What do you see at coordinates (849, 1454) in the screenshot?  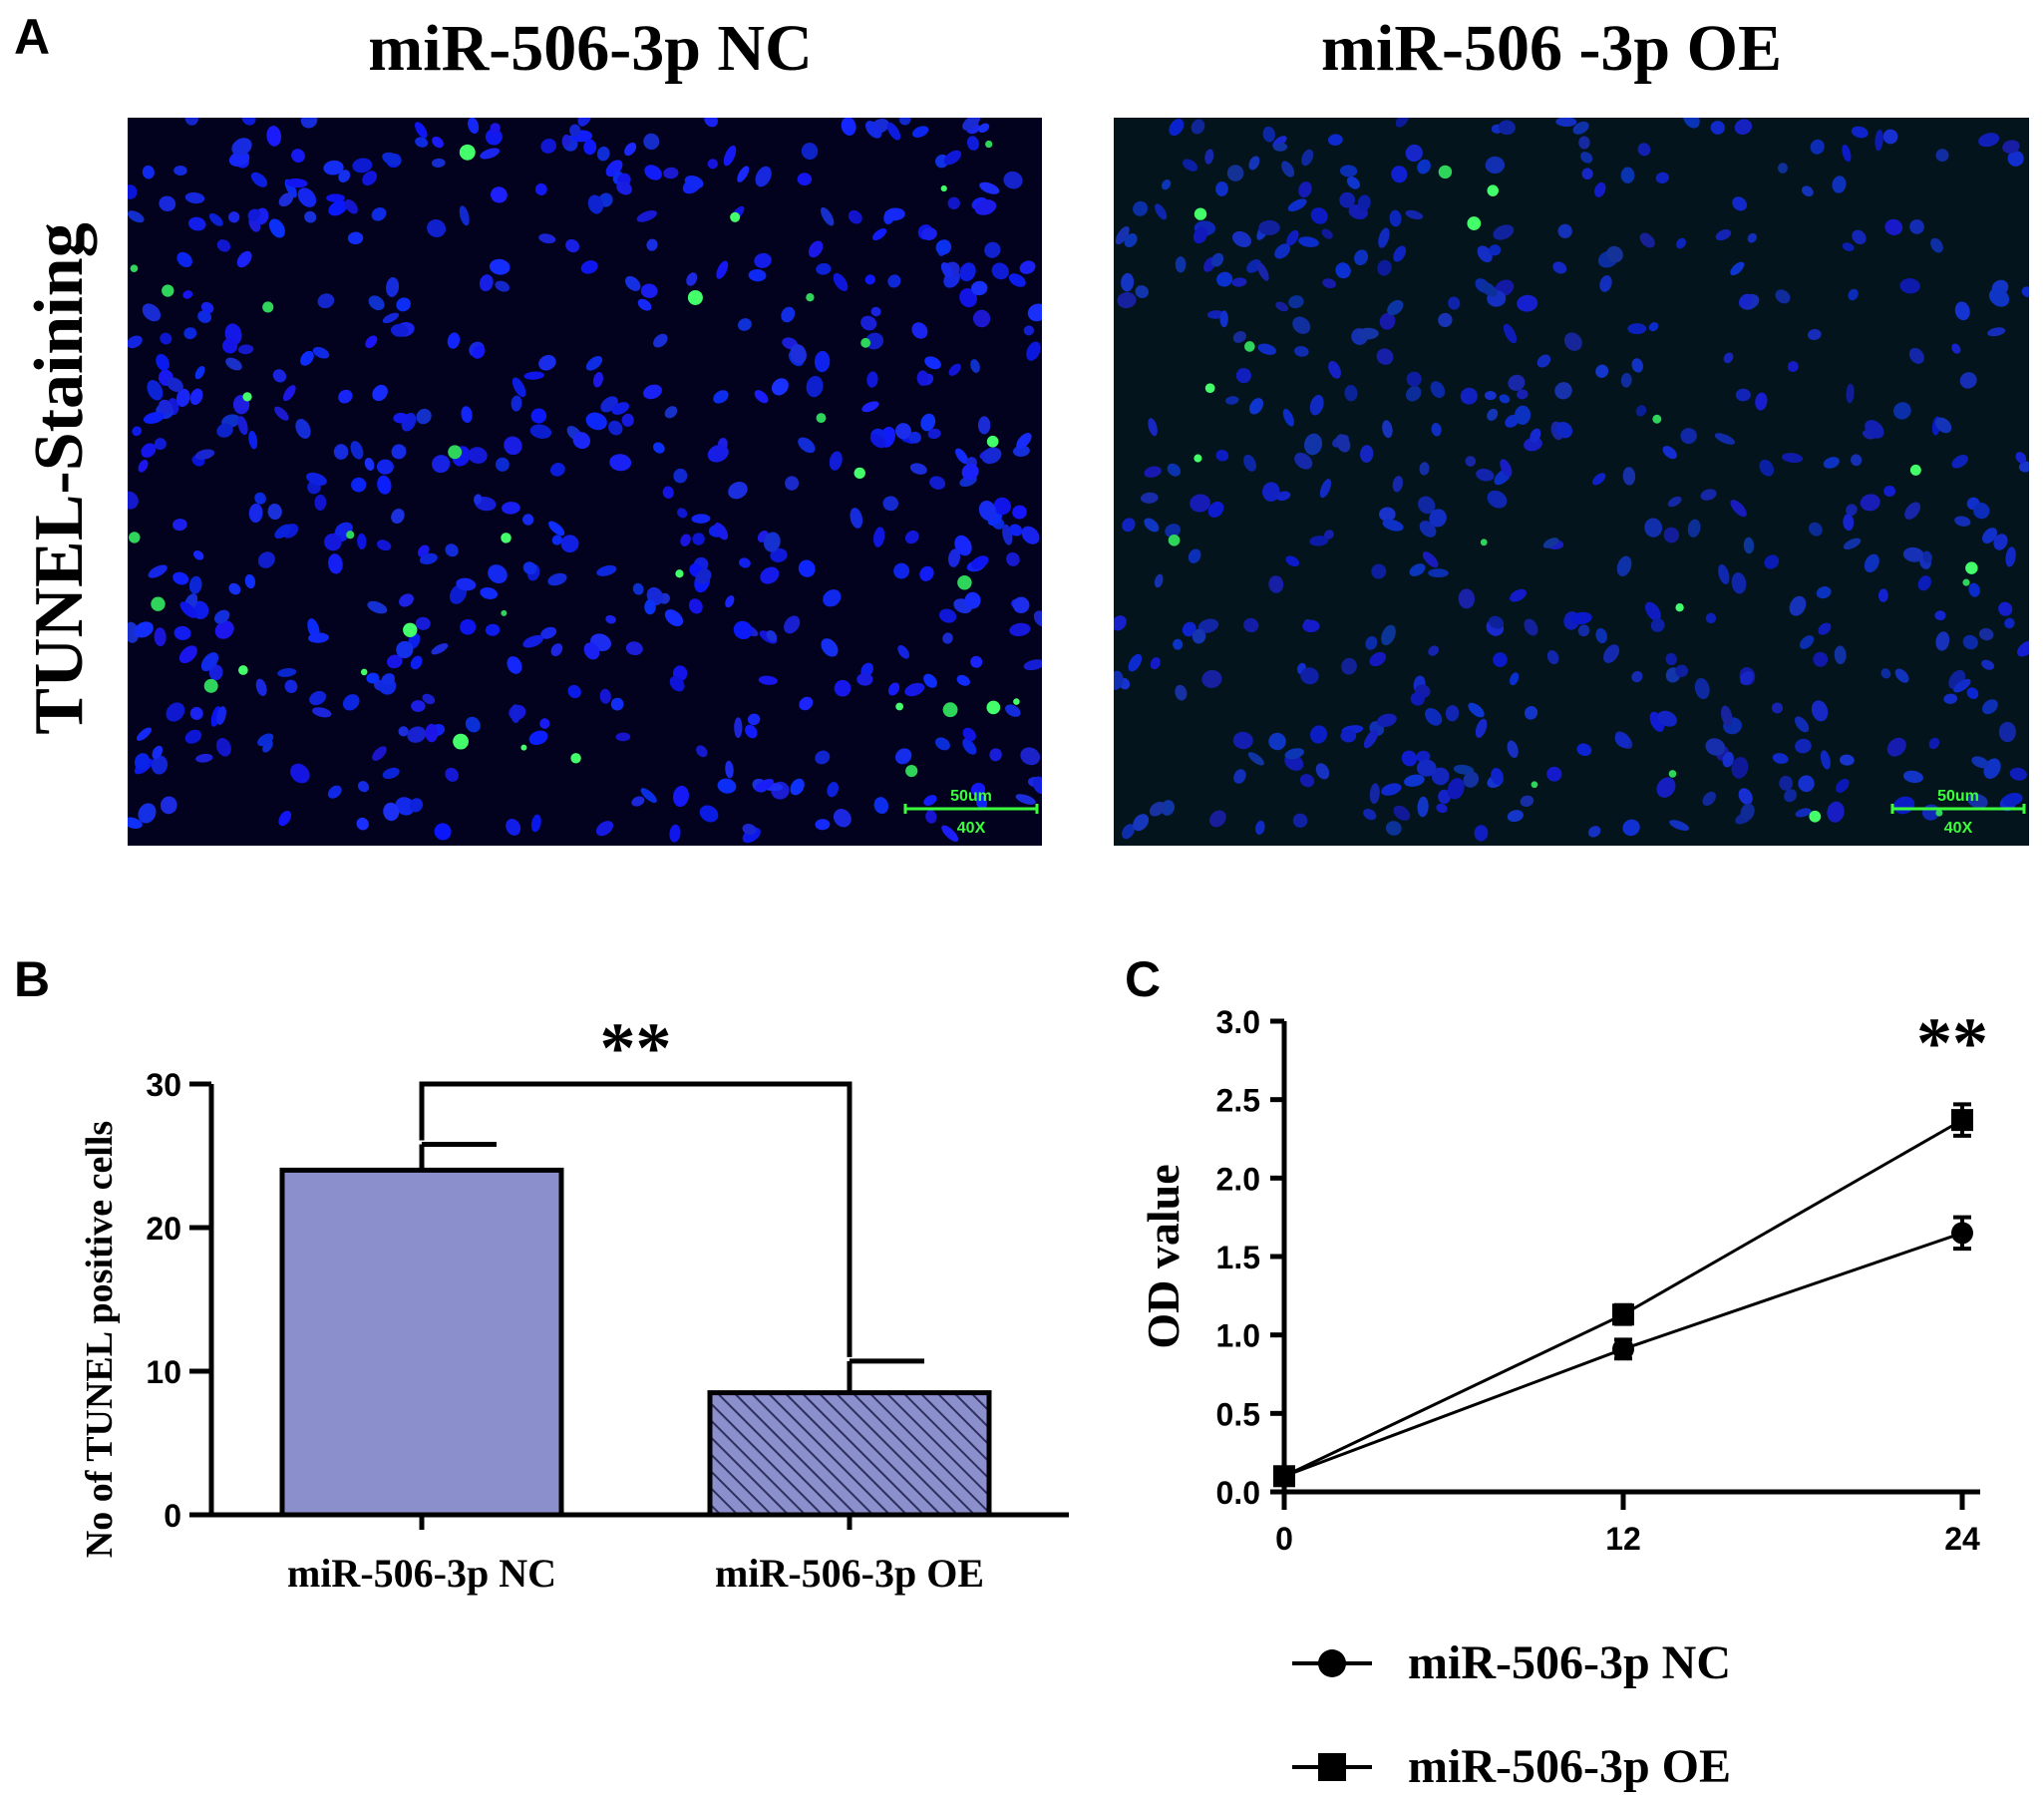 I see `bar` at bounding box center [849, 1454].